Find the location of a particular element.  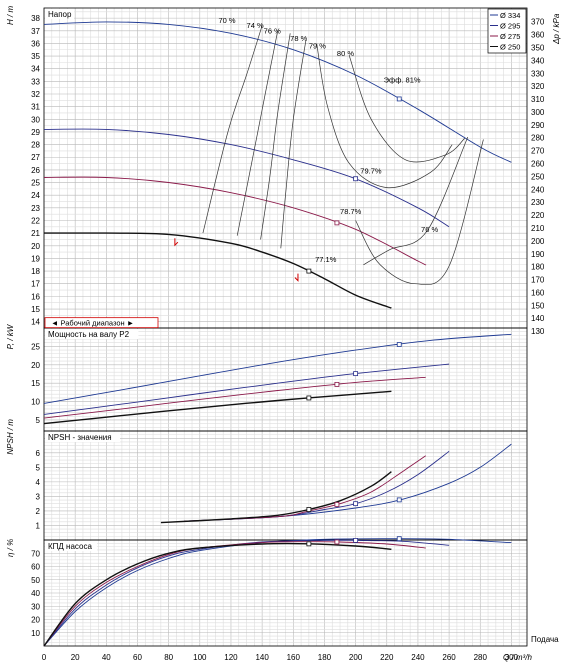

x-tick-label: 20 is located at coordinates (75, 657).